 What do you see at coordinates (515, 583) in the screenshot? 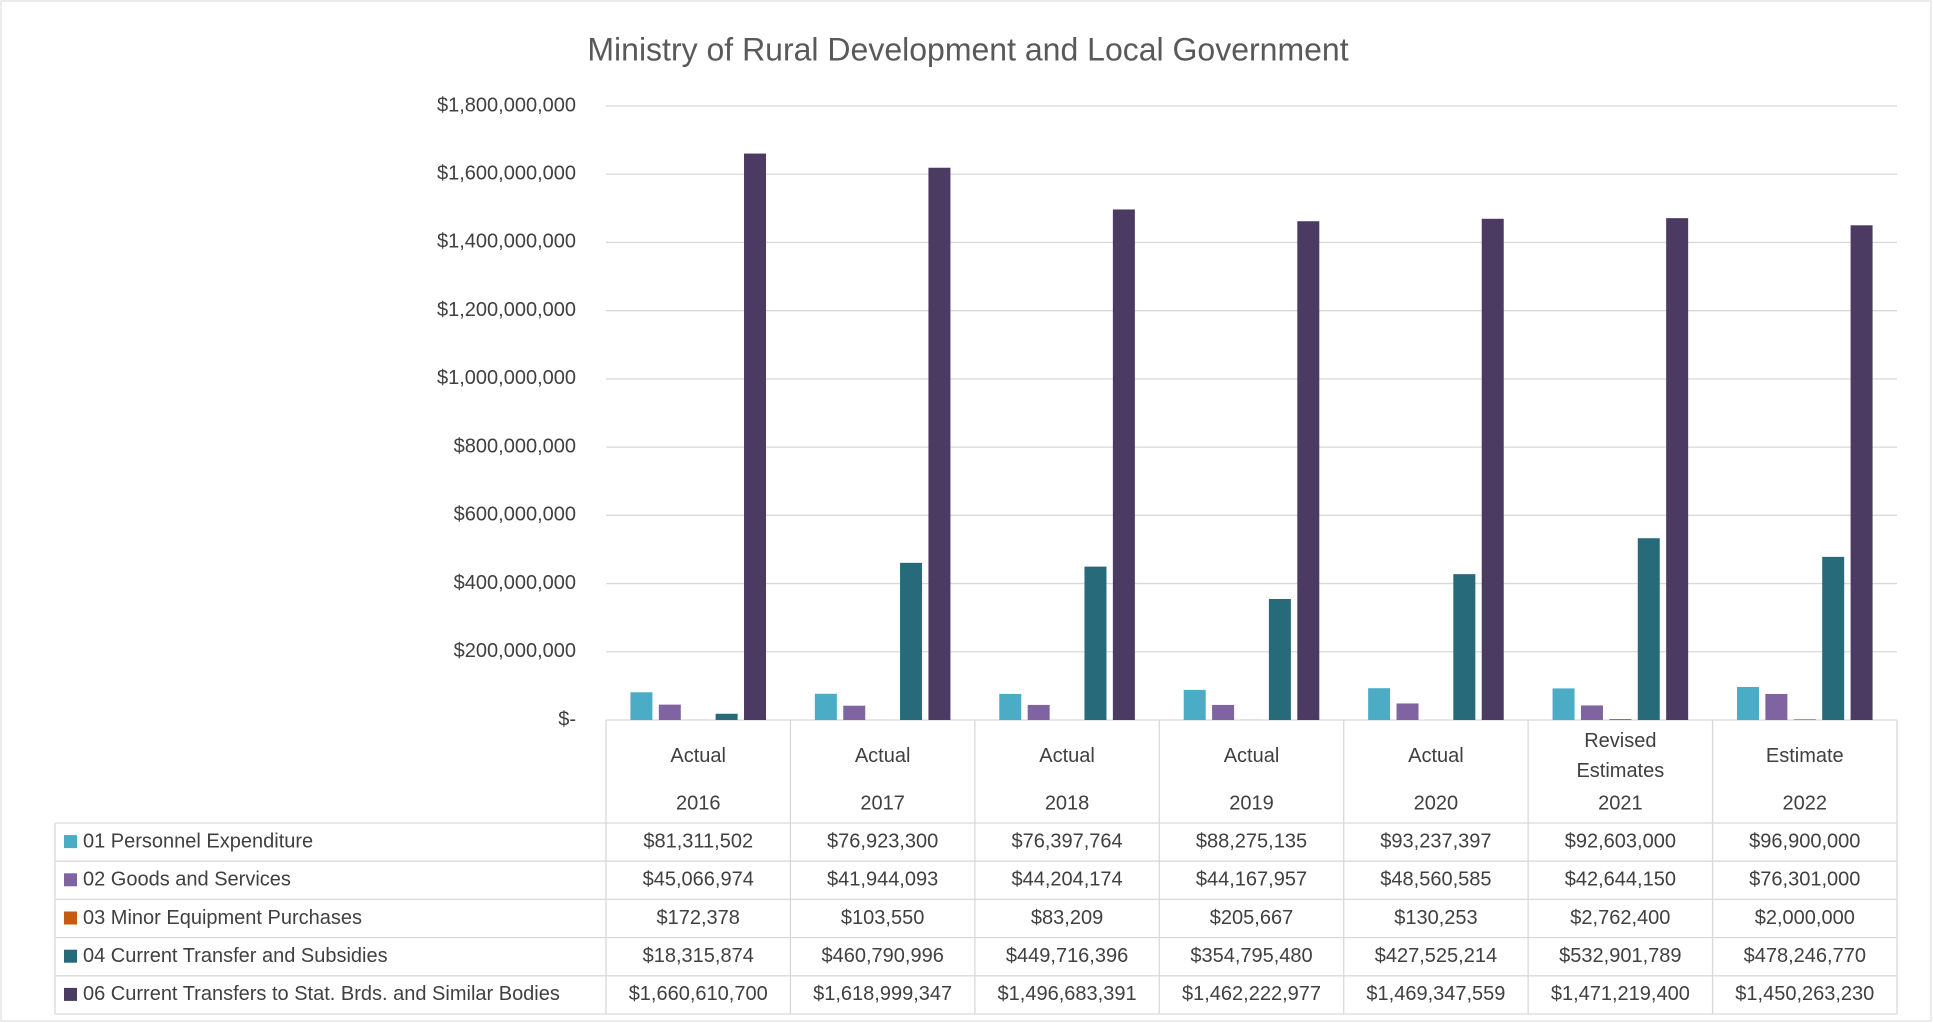
I see `y-tick-label: $400,000,000` at bounding box center [515, 583].